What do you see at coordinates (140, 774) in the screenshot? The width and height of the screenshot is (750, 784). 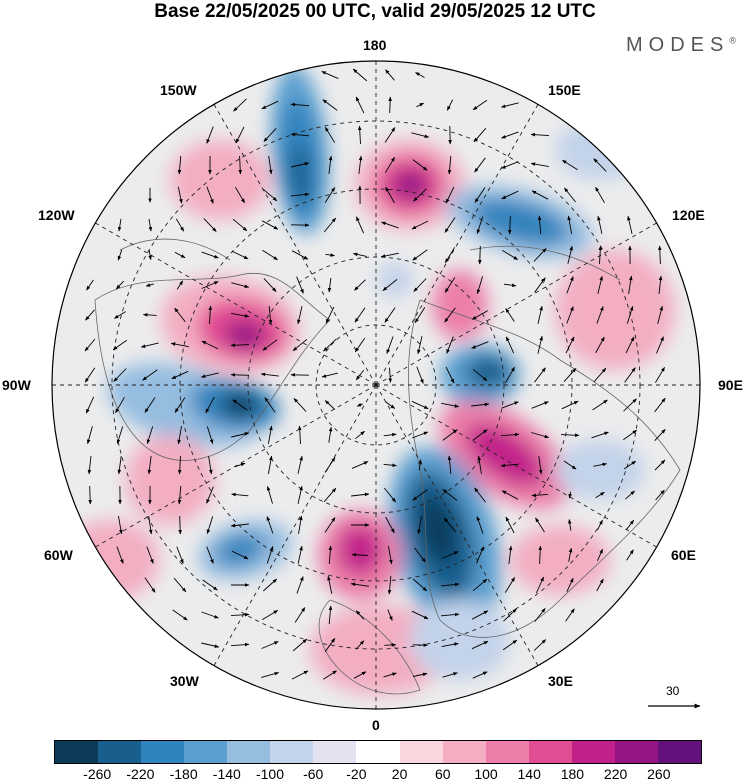 I see `colorbar-tick-label: -220` at bounding box center [140, 774].